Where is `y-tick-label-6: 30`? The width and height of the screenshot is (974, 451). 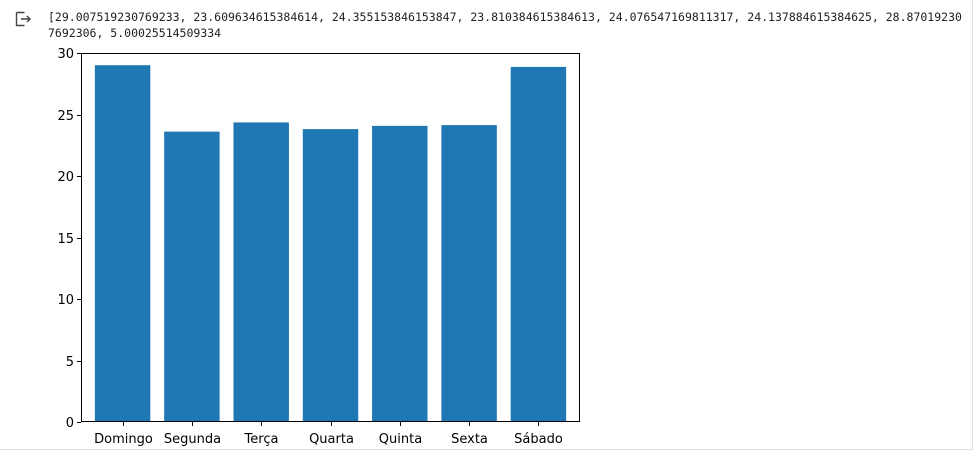
y-tick-label-6: 30 is located at coordinates (65, 54).